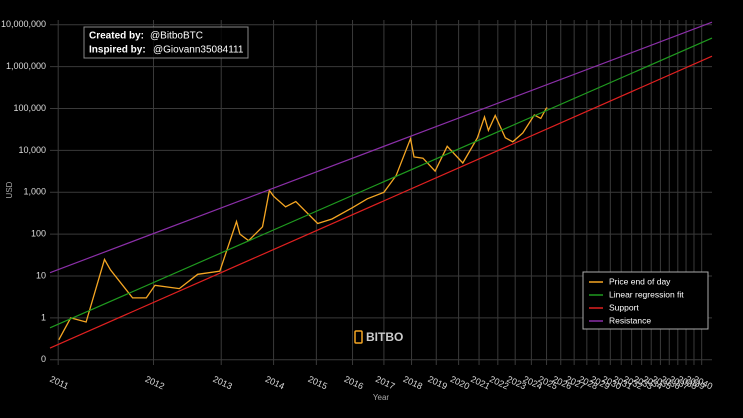  Describe the element at coordinates (29, 108) in the screenshot. I see `y-tick-label: 100,000` at that location.